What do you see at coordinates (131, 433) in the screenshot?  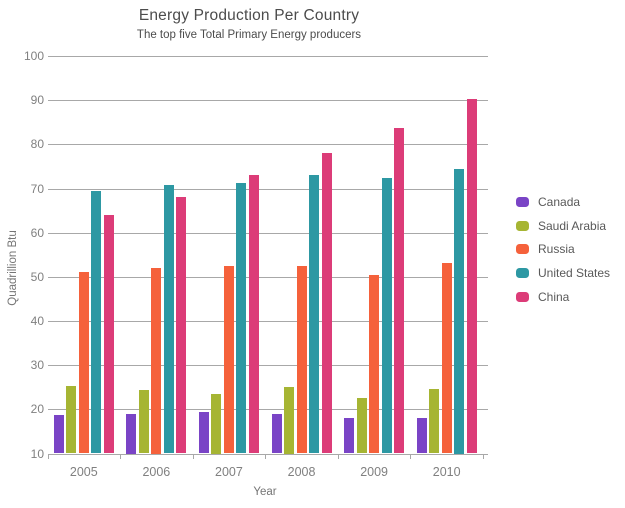 I see `bar-canada-2006` at bounding box center [131, 433].